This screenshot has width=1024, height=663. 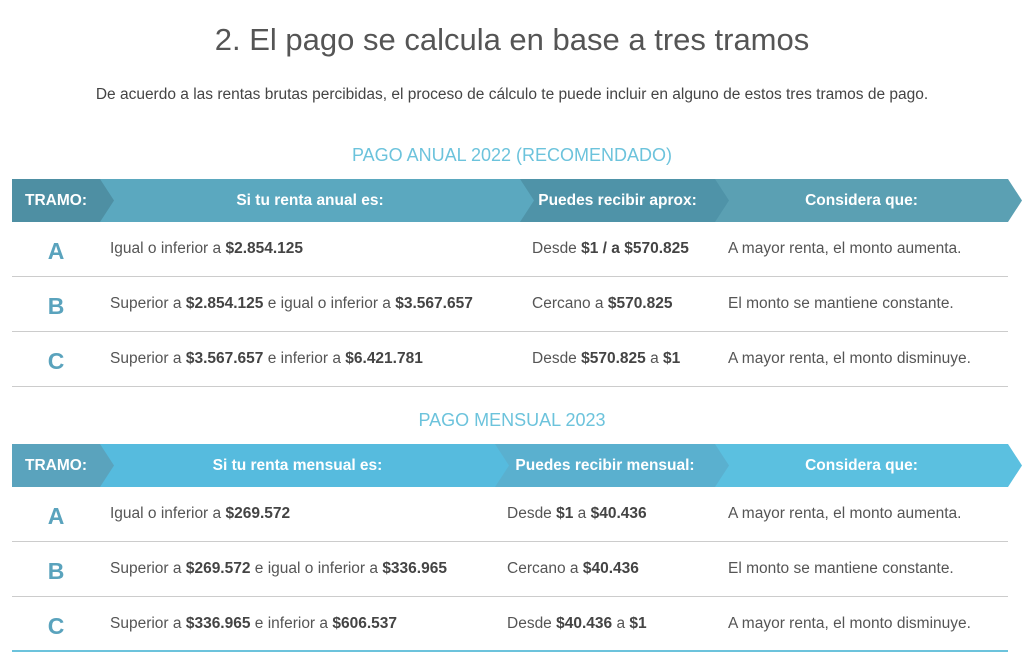 What do you see at coordinates (364, 623) in the screenshot?
I see `amount: $606.537` at bounding box center [364, 623].